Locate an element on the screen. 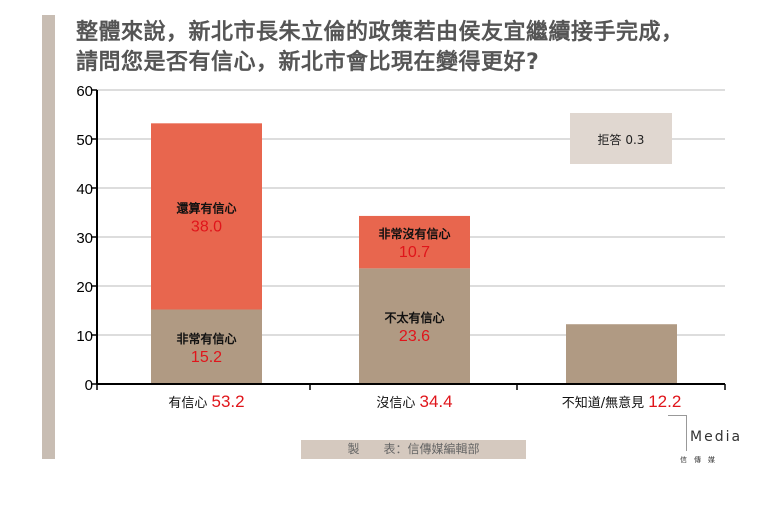 This screenshot has height=511, width=768. logo-subtext: 信 傳 媒 is located at coordinates (697, 460).